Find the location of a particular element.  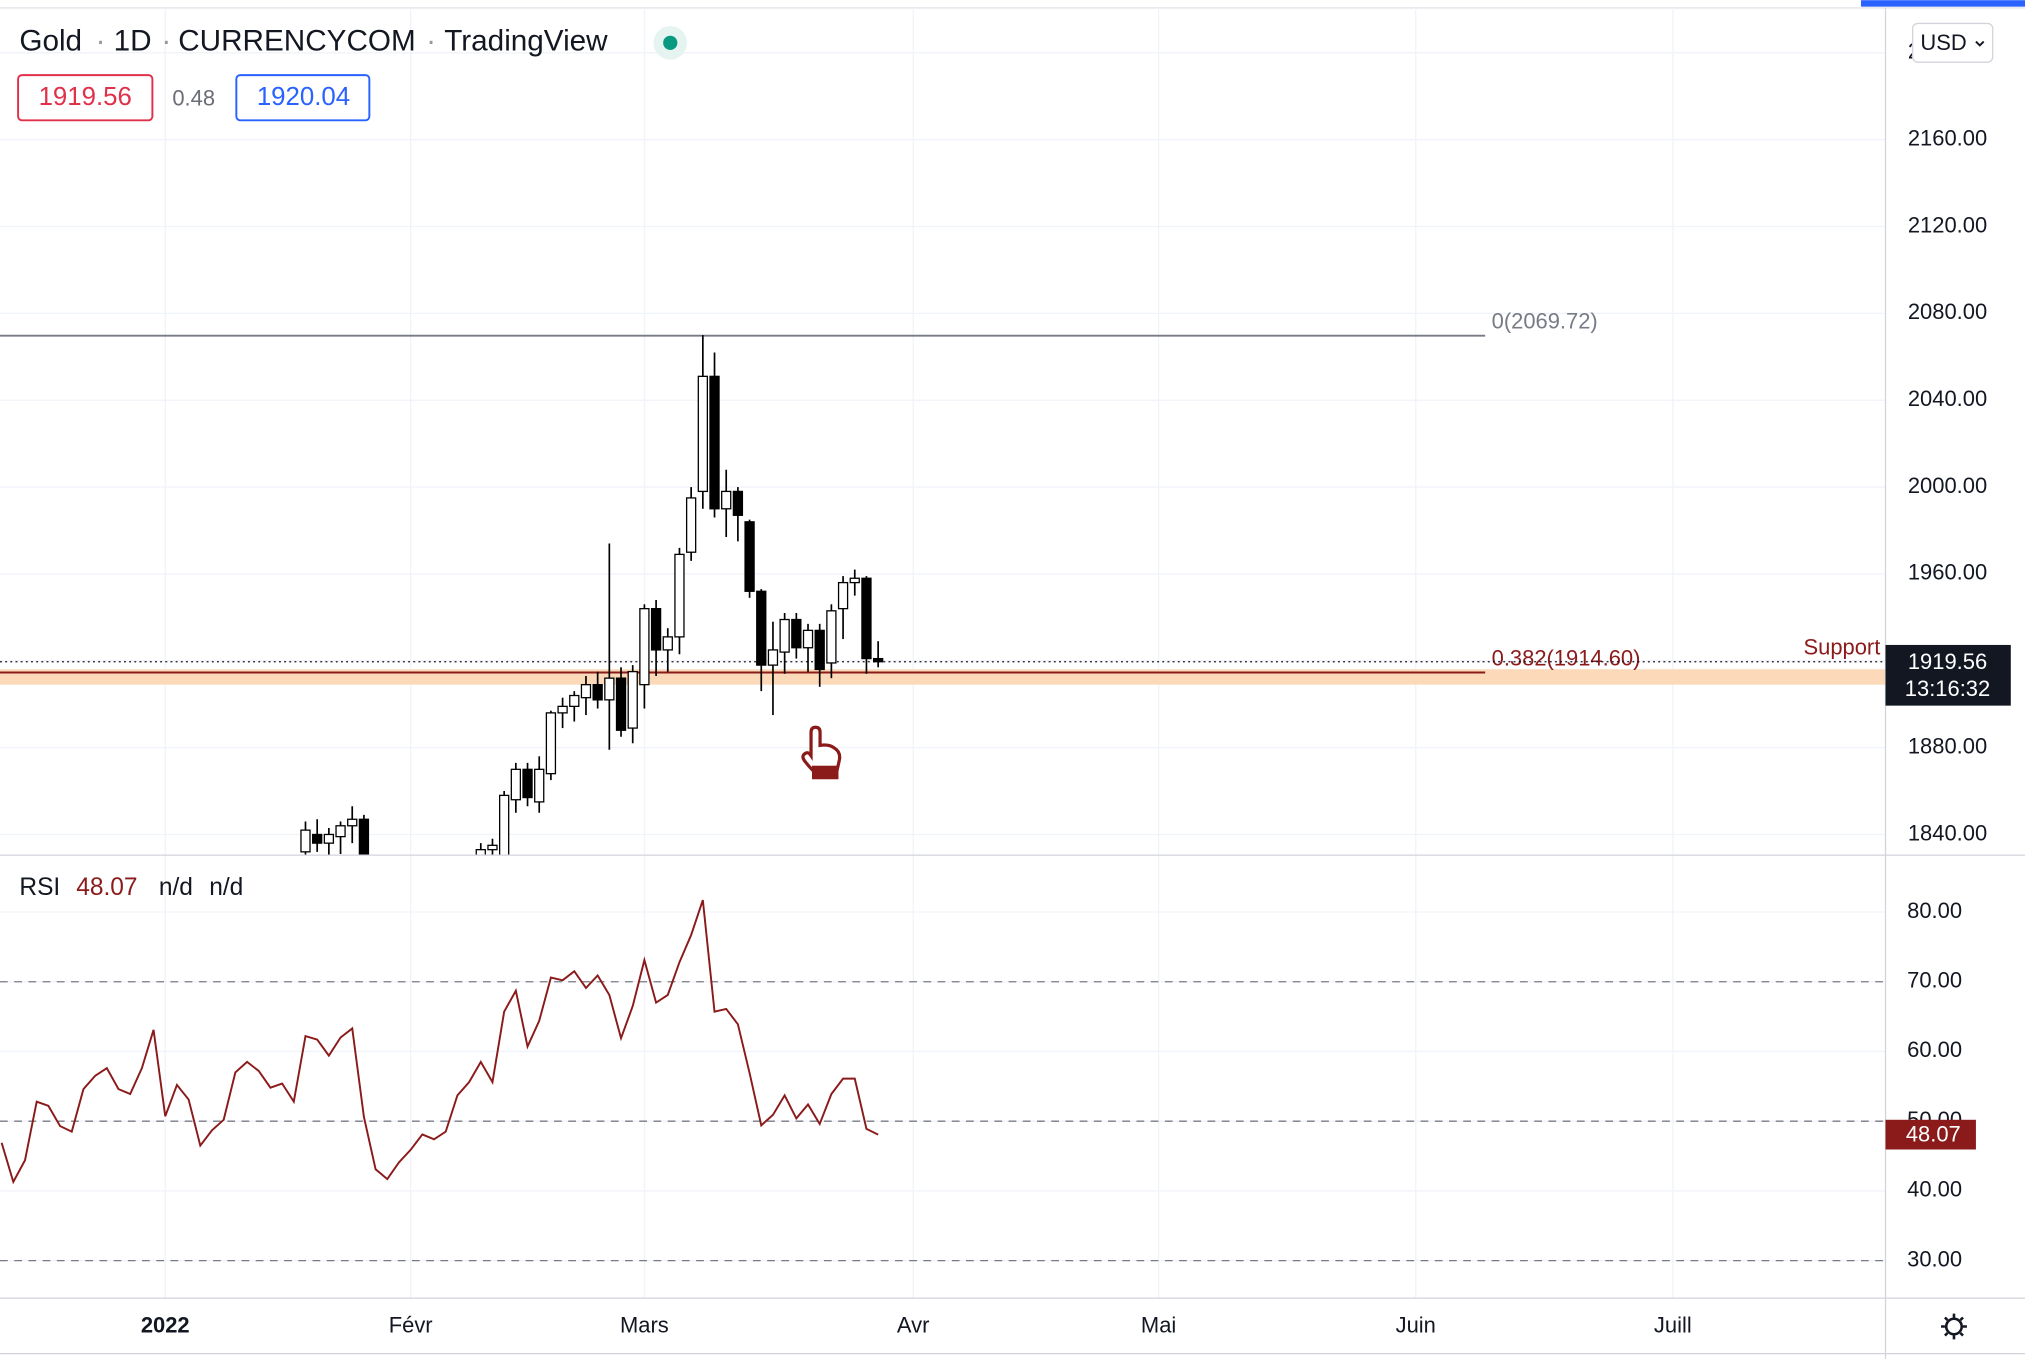

y-tick-label: 1840.00 is located at coordinates (1947, 832).